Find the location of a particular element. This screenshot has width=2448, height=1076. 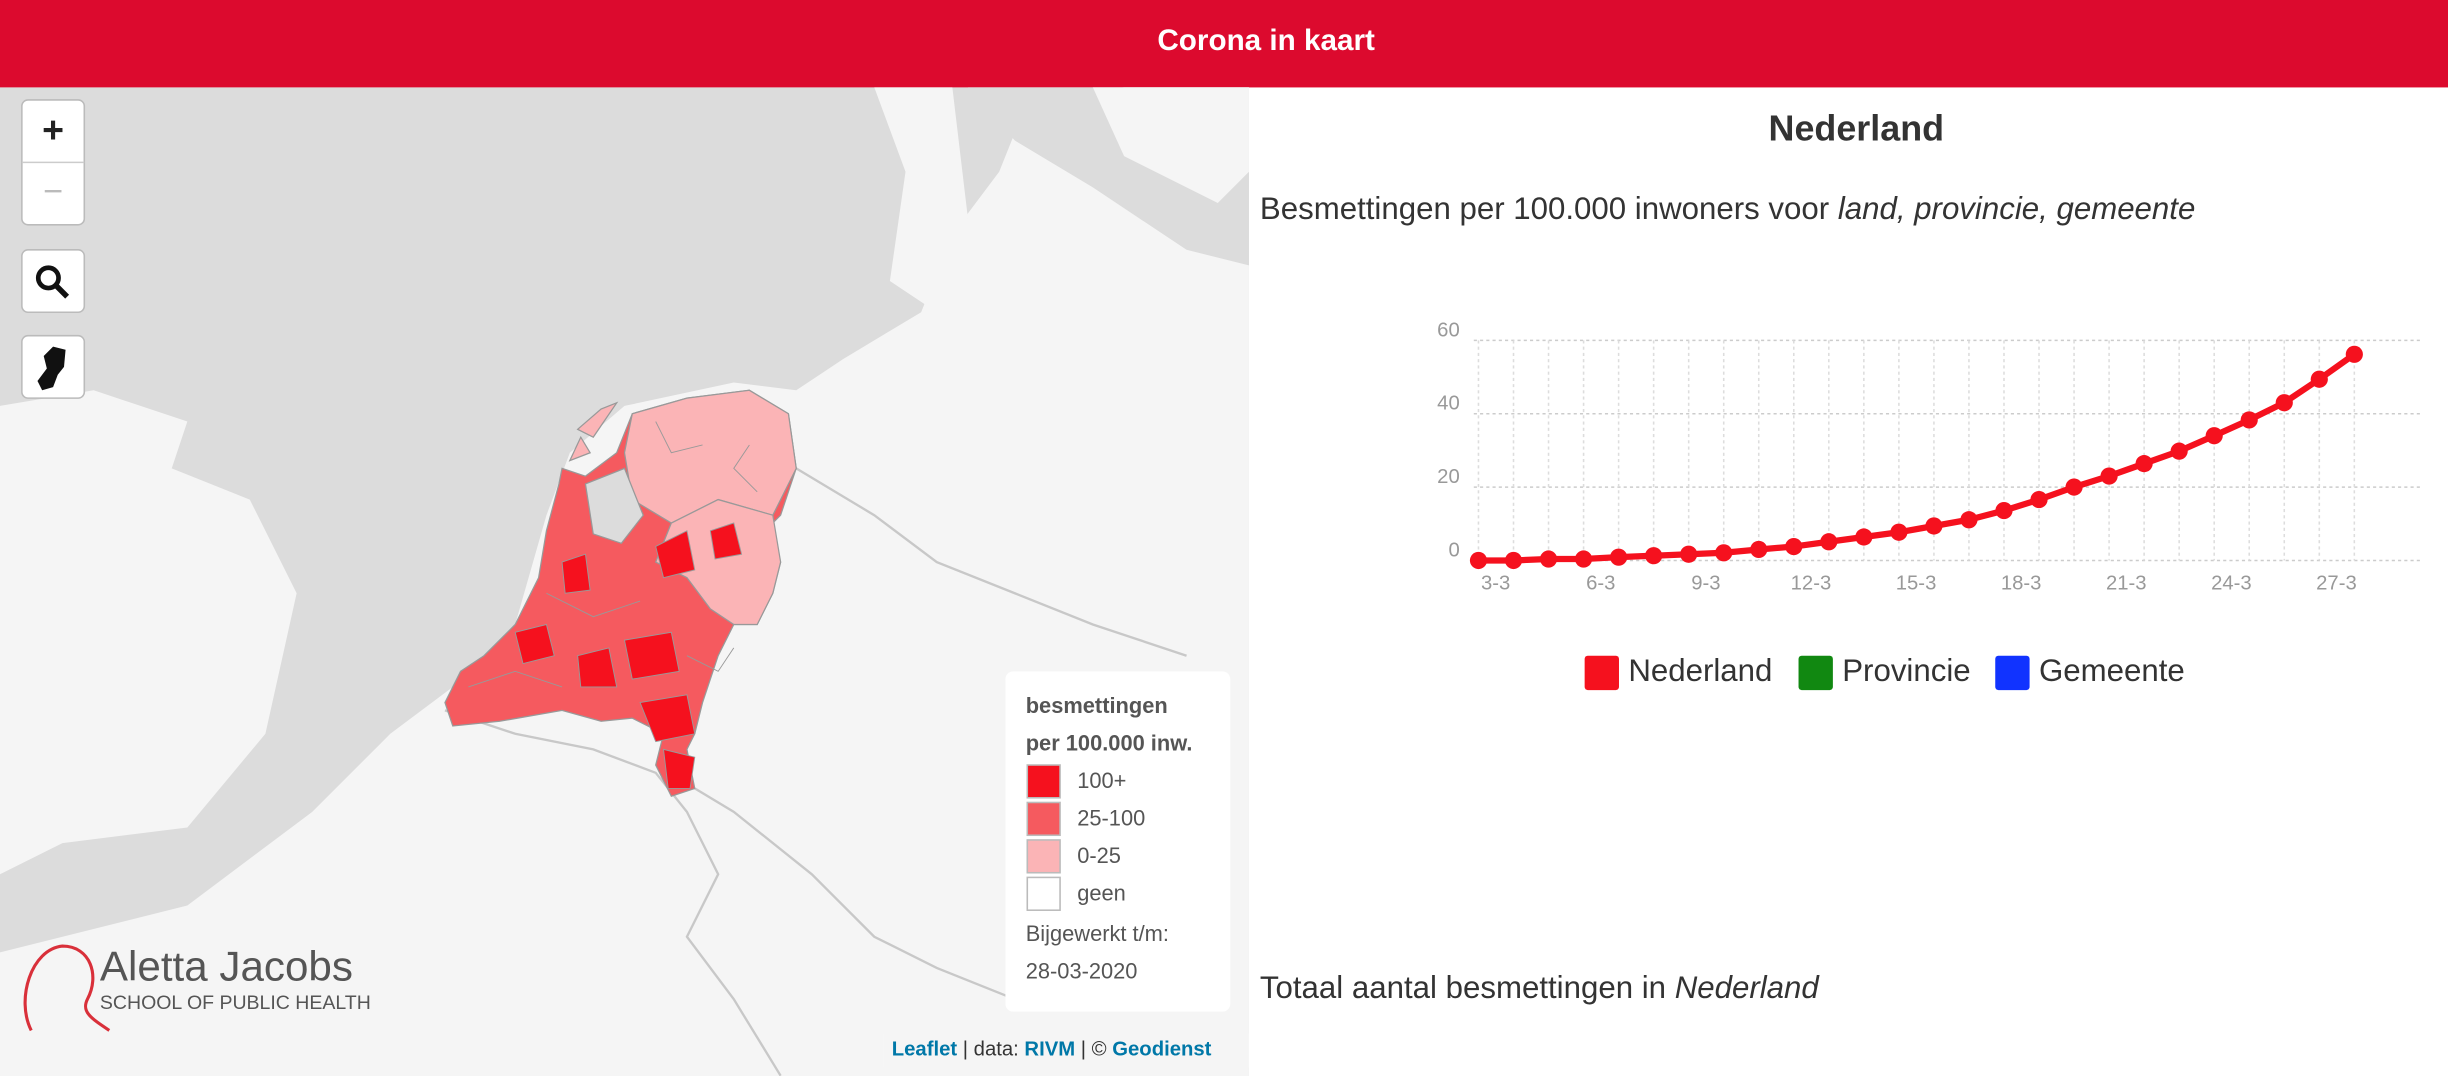

y-tick-label: 20 is located at coordinates (1448, 477).